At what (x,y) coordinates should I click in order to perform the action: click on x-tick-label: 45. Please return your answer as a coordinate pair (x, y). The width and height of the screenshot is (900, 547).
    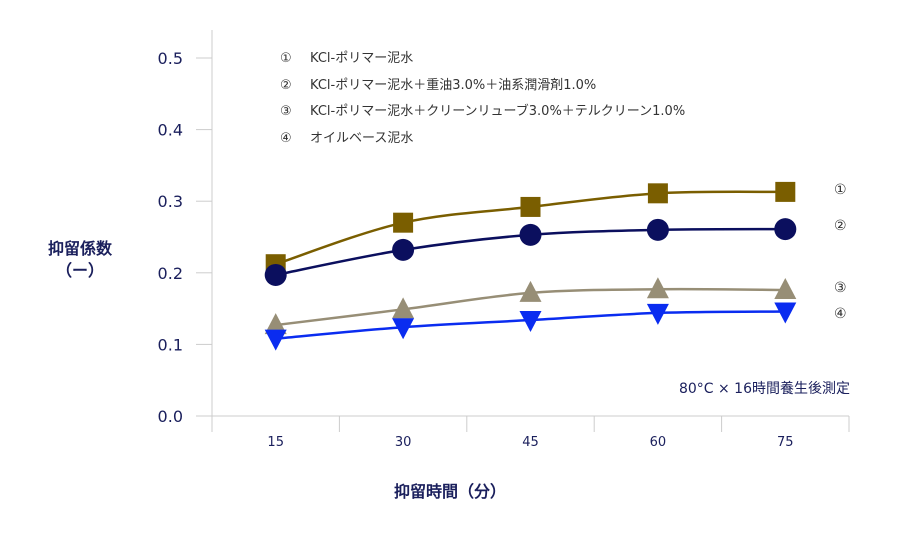
    Looking at the image, I should click on (530, 442).